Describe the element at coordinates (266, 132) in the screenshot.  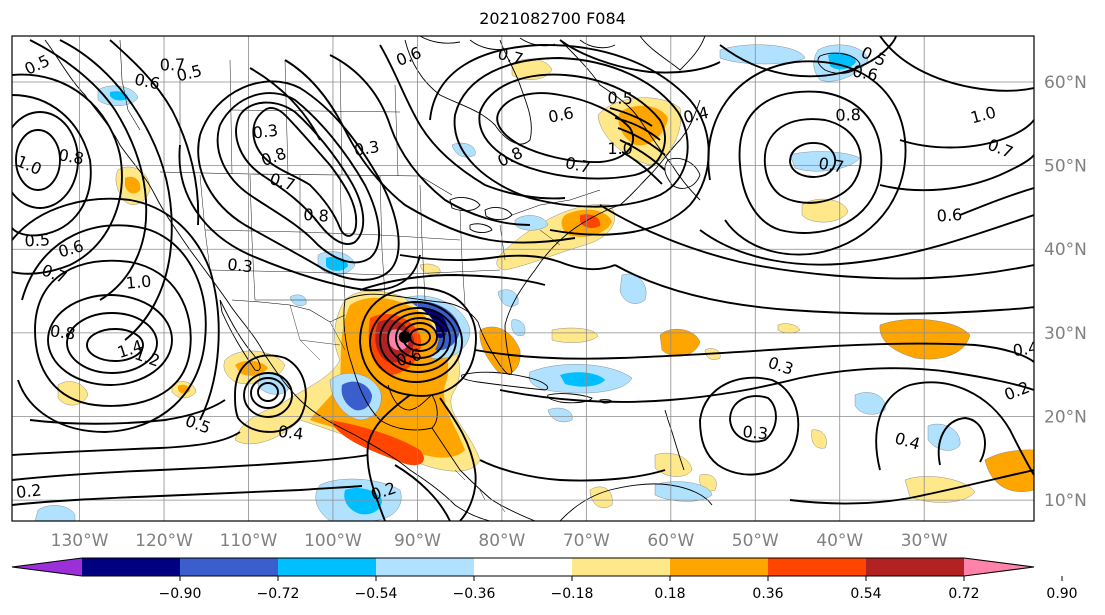
I see `contour-label-14: 0.3` at that location.